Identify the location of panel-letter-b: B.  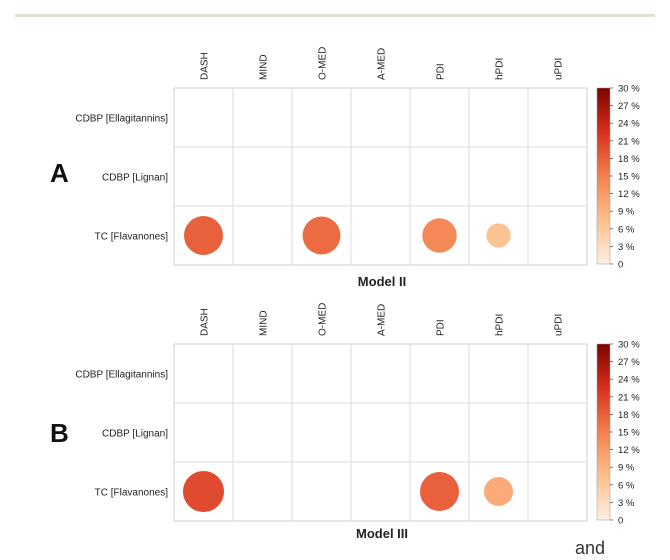
(59, 433).